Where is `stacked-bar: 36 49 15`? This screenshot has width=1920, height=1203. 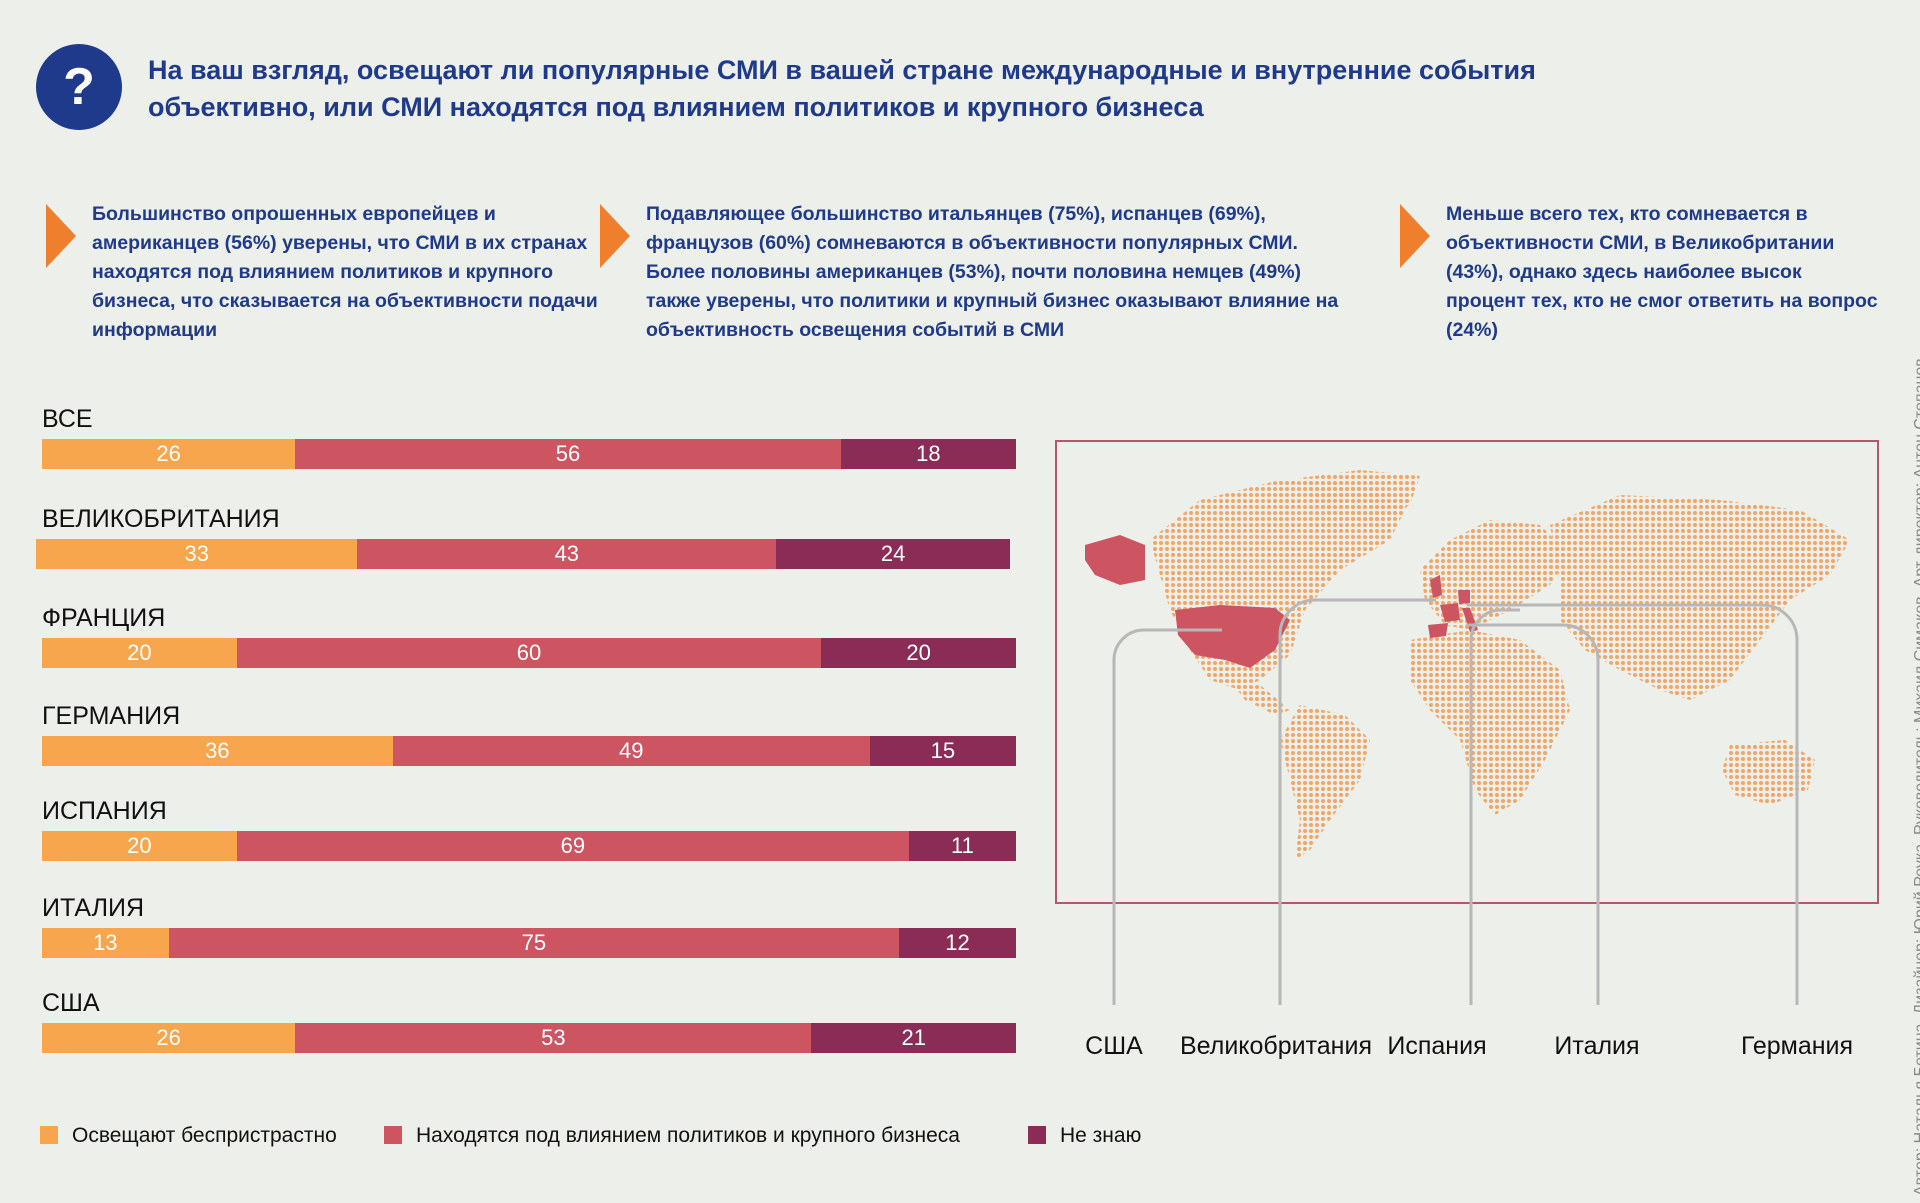 stacked-bar: 36 49 15 is located at coordinates (529, 751).